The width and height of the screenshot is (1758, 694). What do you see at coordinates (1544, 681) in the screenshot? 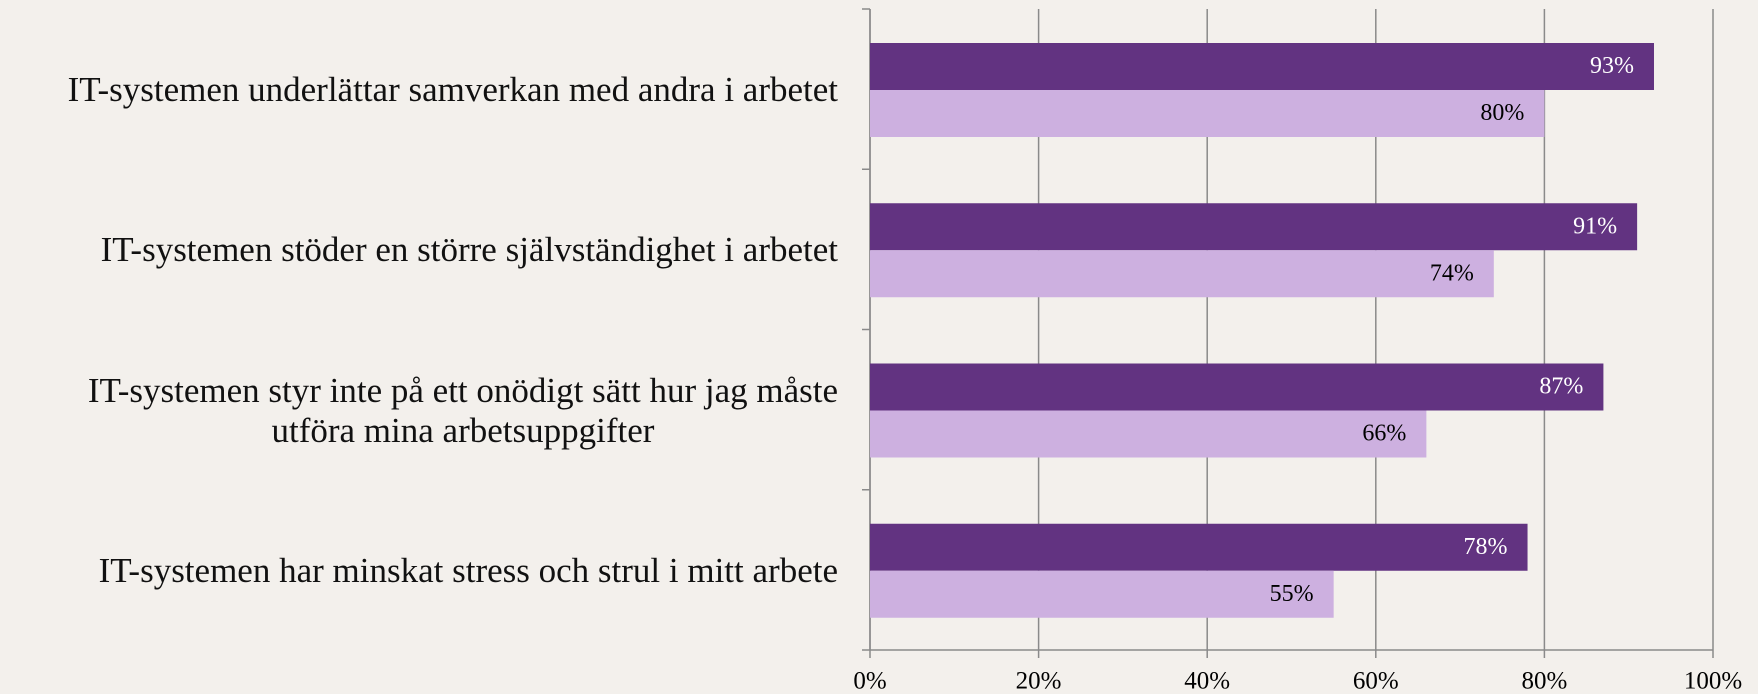
I see `x-tick-label: 80%` at bounding box center [1544, 681].